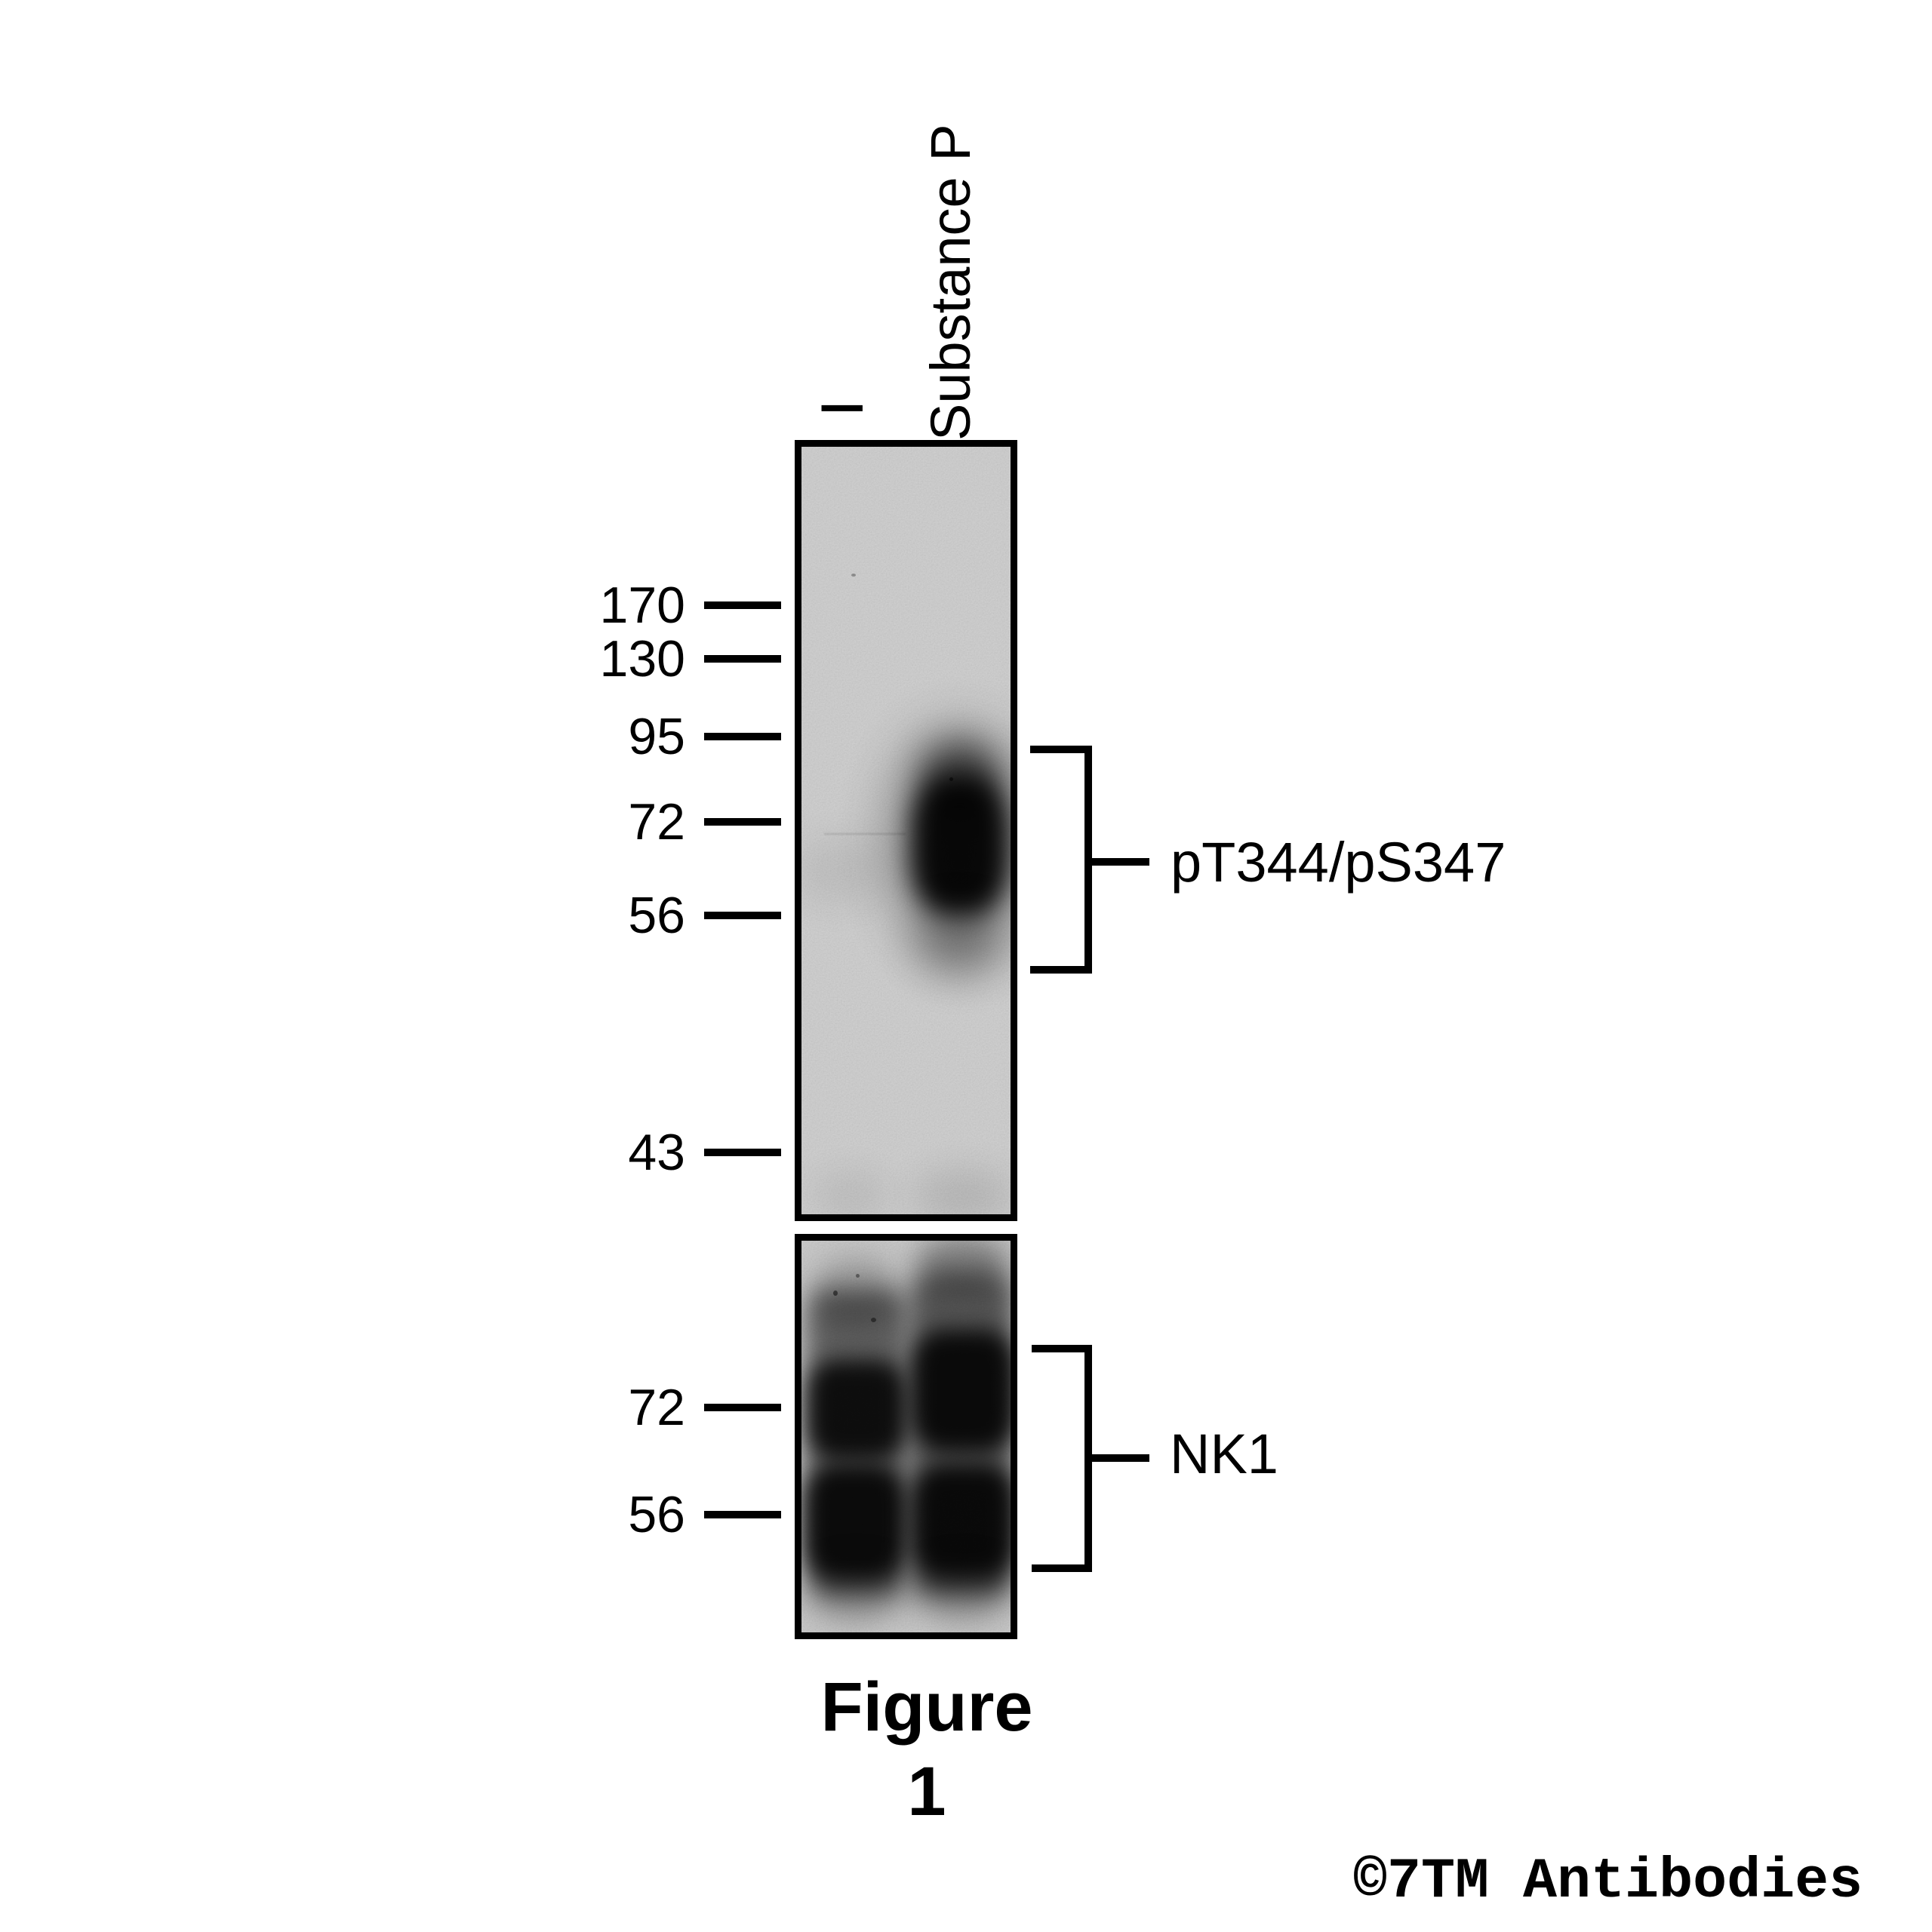 This screenshot has height=1932, width=1932. Describe the element at coordinates (959, 943) in the screenshot. I see `band-pt344-tail` at that location.